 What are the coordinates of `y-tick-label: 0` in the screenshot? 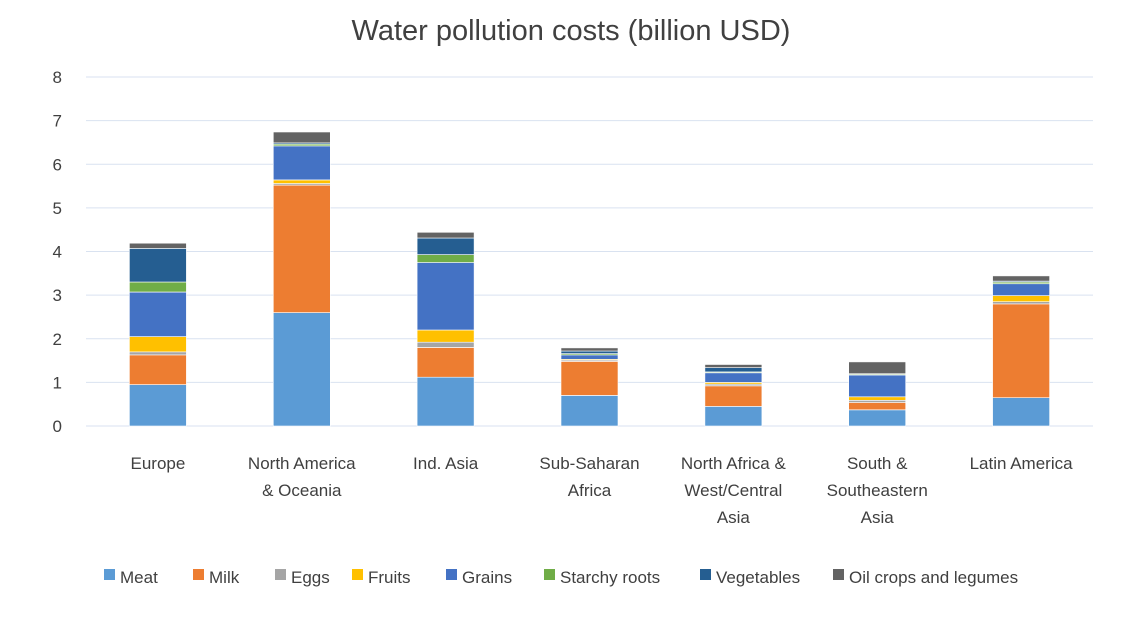 It's located at (57, 426).